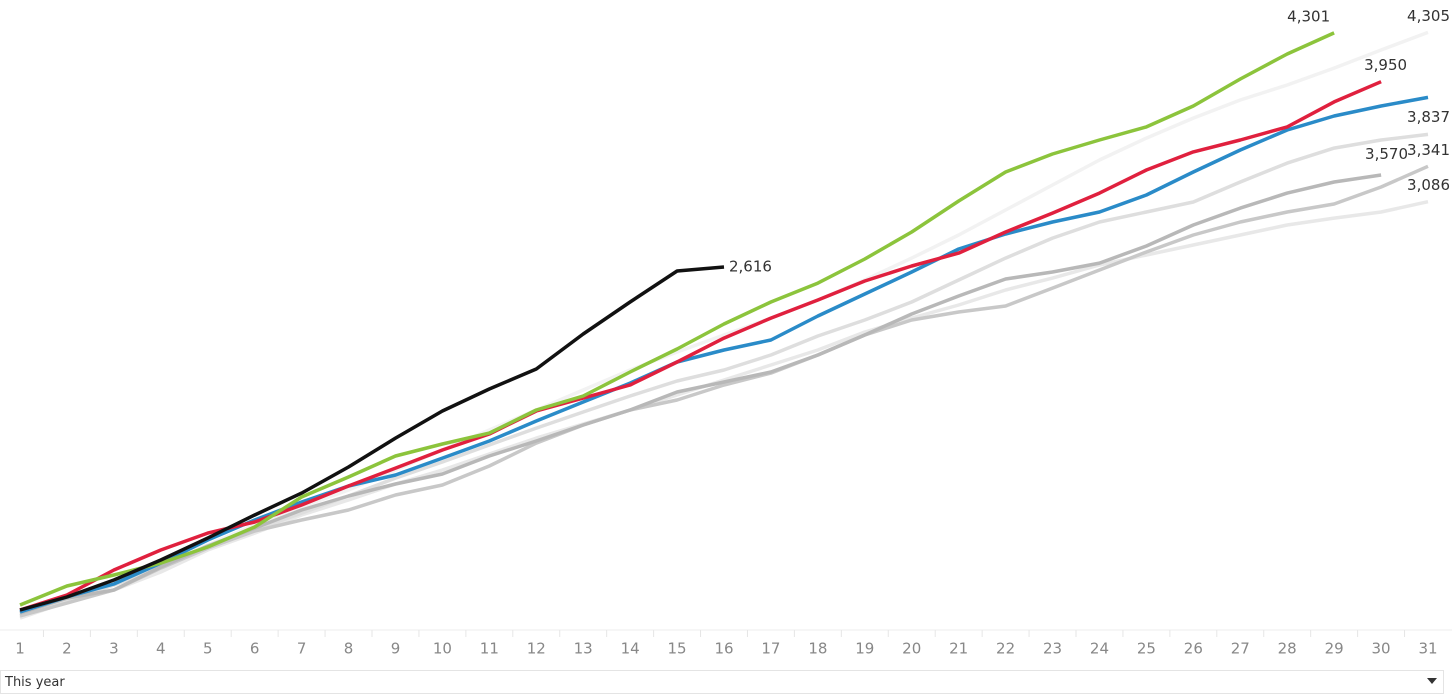  I want to click on x-tick-label: 30, so click(1381, 649).